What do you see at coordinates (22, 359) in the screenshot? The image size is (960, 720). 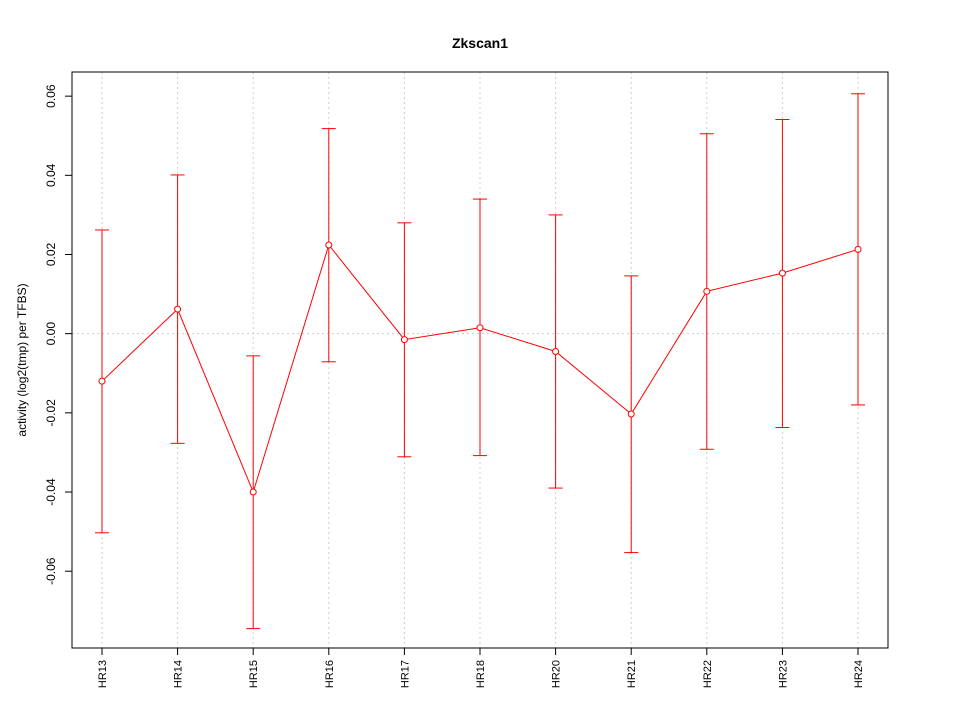 I see `y-axis-label: activity (log2(tmp) per TFBS)` at bounding box center [22, 359].